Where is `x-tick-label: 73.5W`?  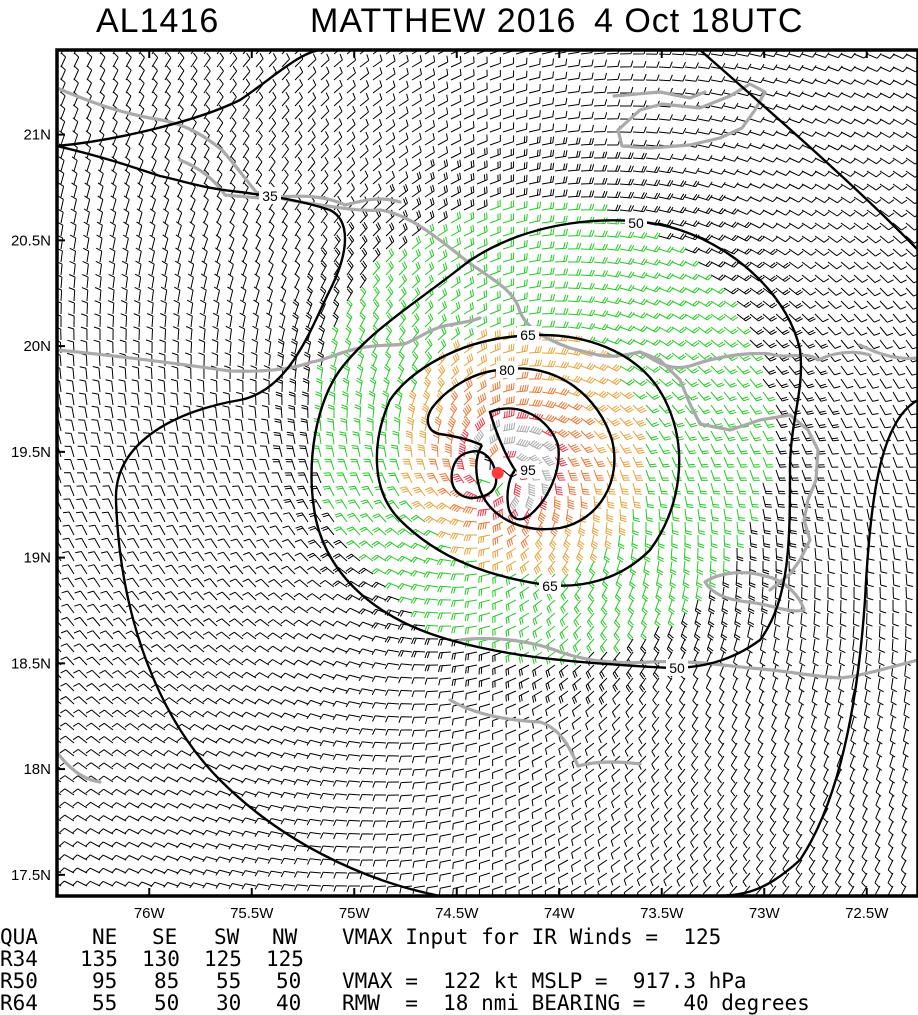 x-tick-label: 73.5W is located at coordinates (662, 913).